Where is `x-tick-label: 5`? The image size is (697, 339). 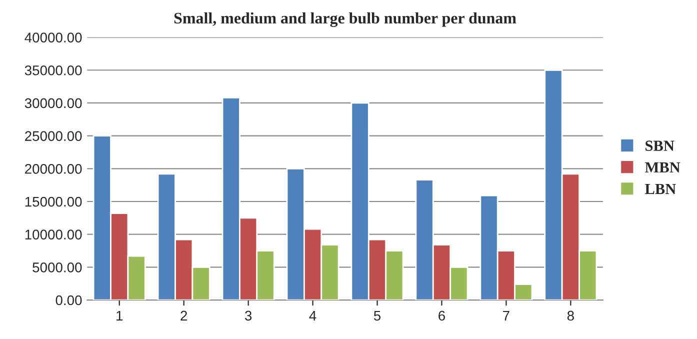
x-tick-label: 5 is located at coordinates (377, 315).